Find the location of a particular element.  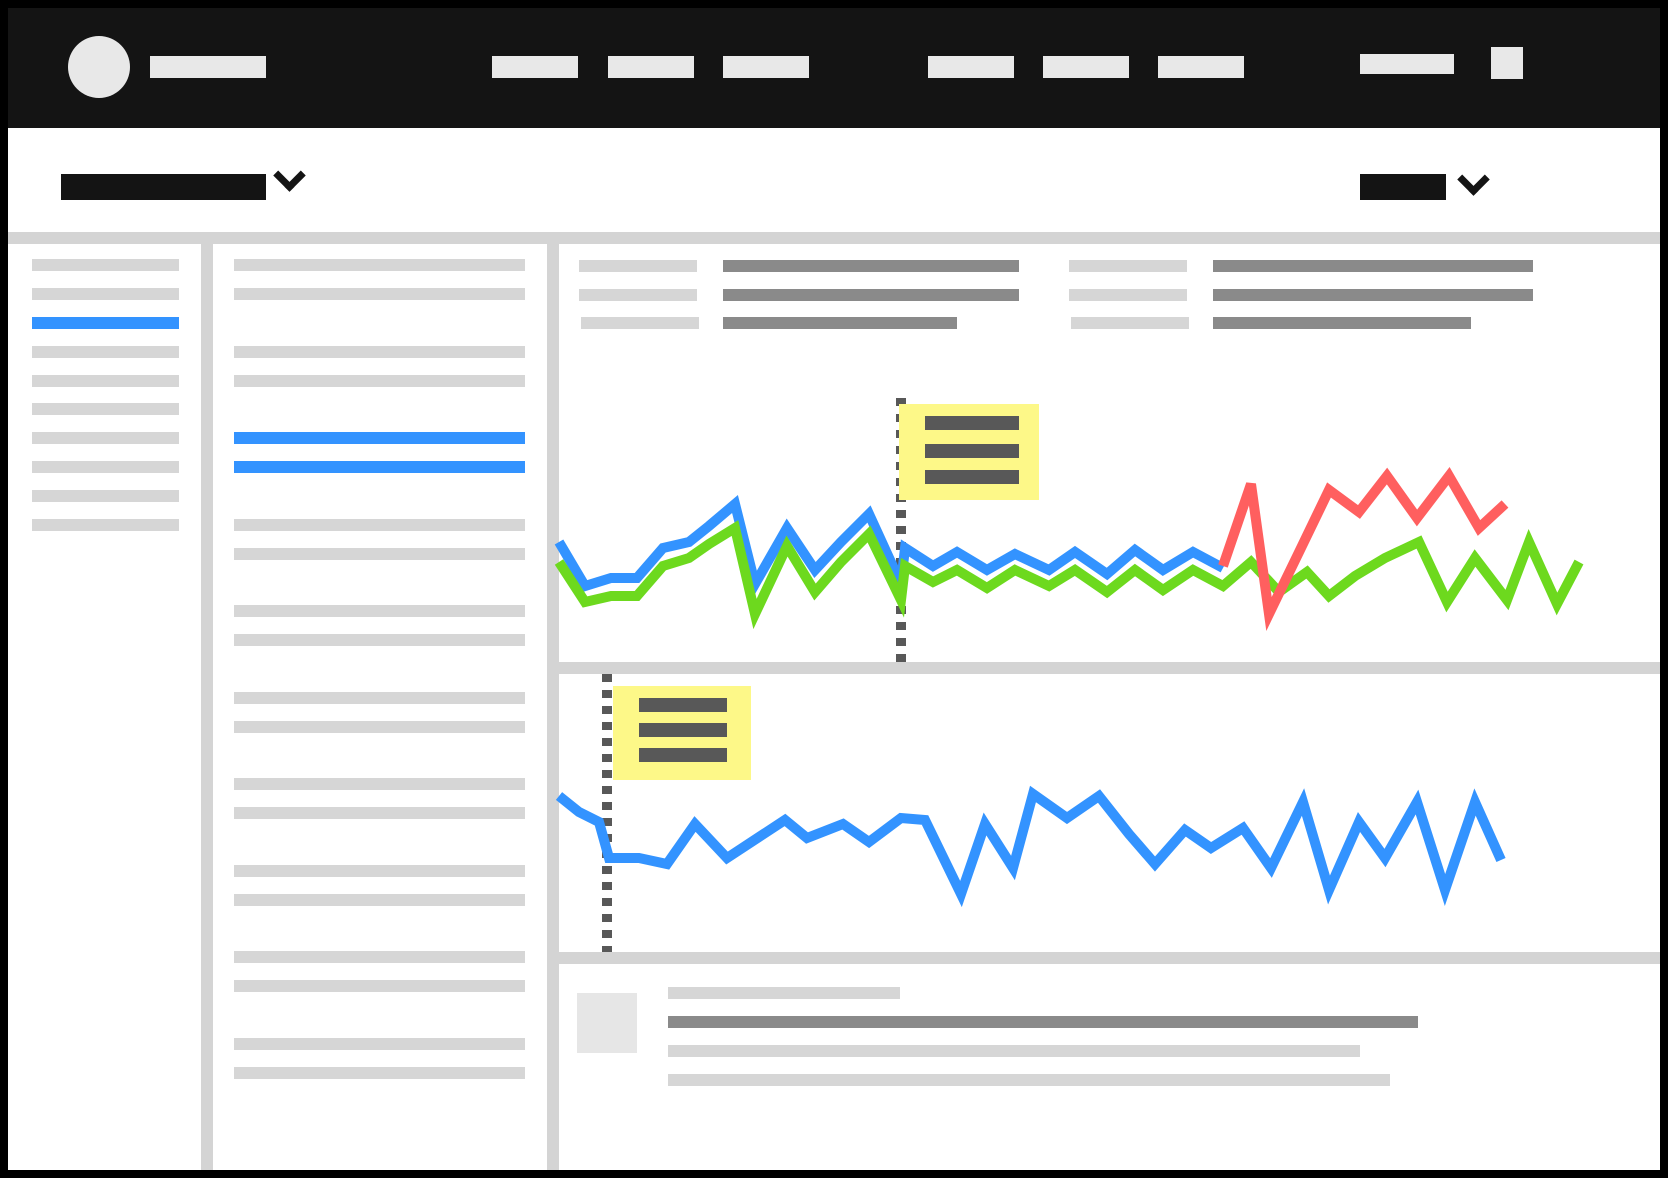

chart-2-plot is located at coordinates (1030, 813).